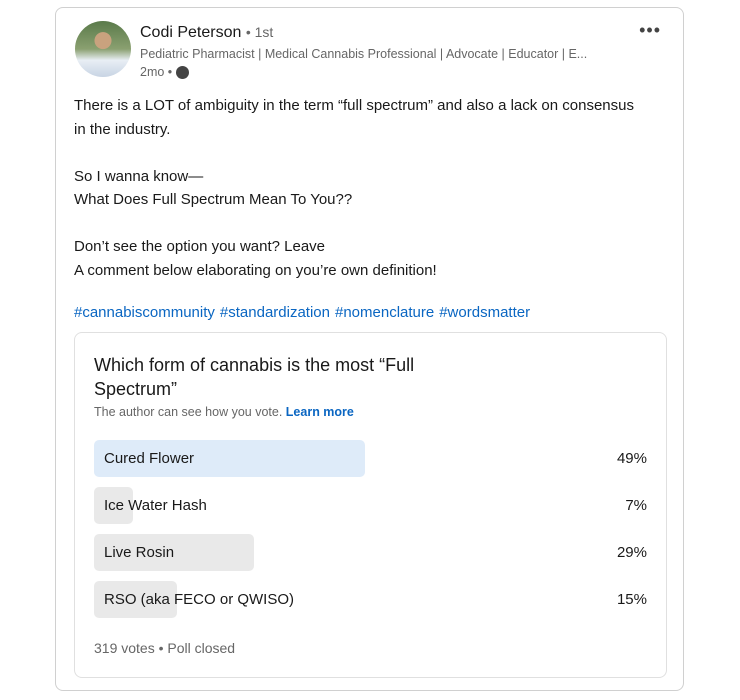 This screenshot has height=700, width=740. What do you see at coordinates (384, 312) in the screenshot?
I see `hashtag: #nomenclature` at bounding box center [384, 312].